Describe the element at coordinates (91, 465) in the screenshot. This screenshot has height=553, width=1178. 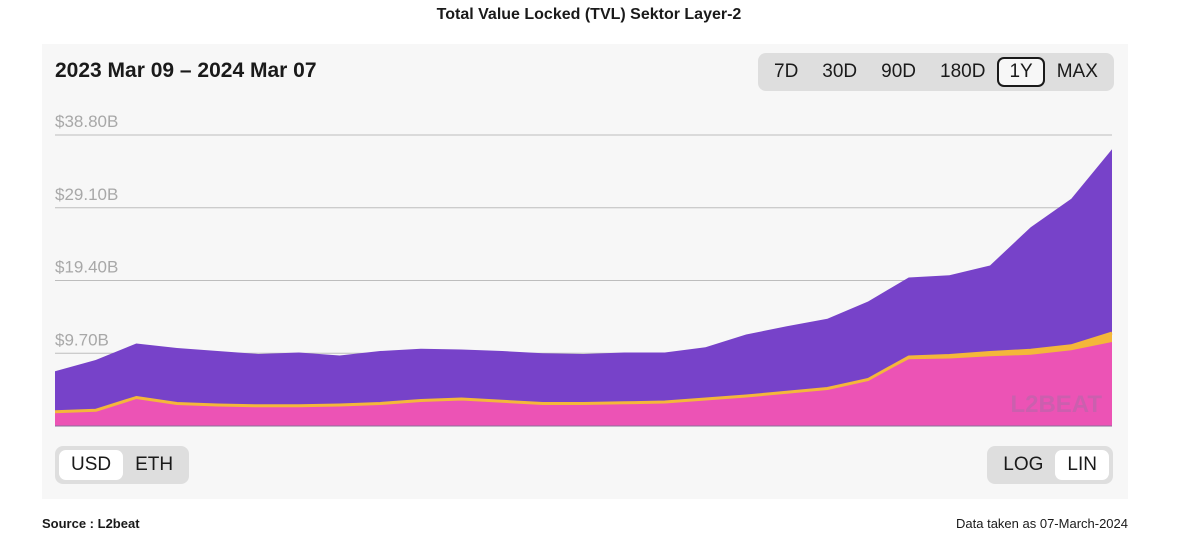
I see `unit-usd-button: USD` at that location.